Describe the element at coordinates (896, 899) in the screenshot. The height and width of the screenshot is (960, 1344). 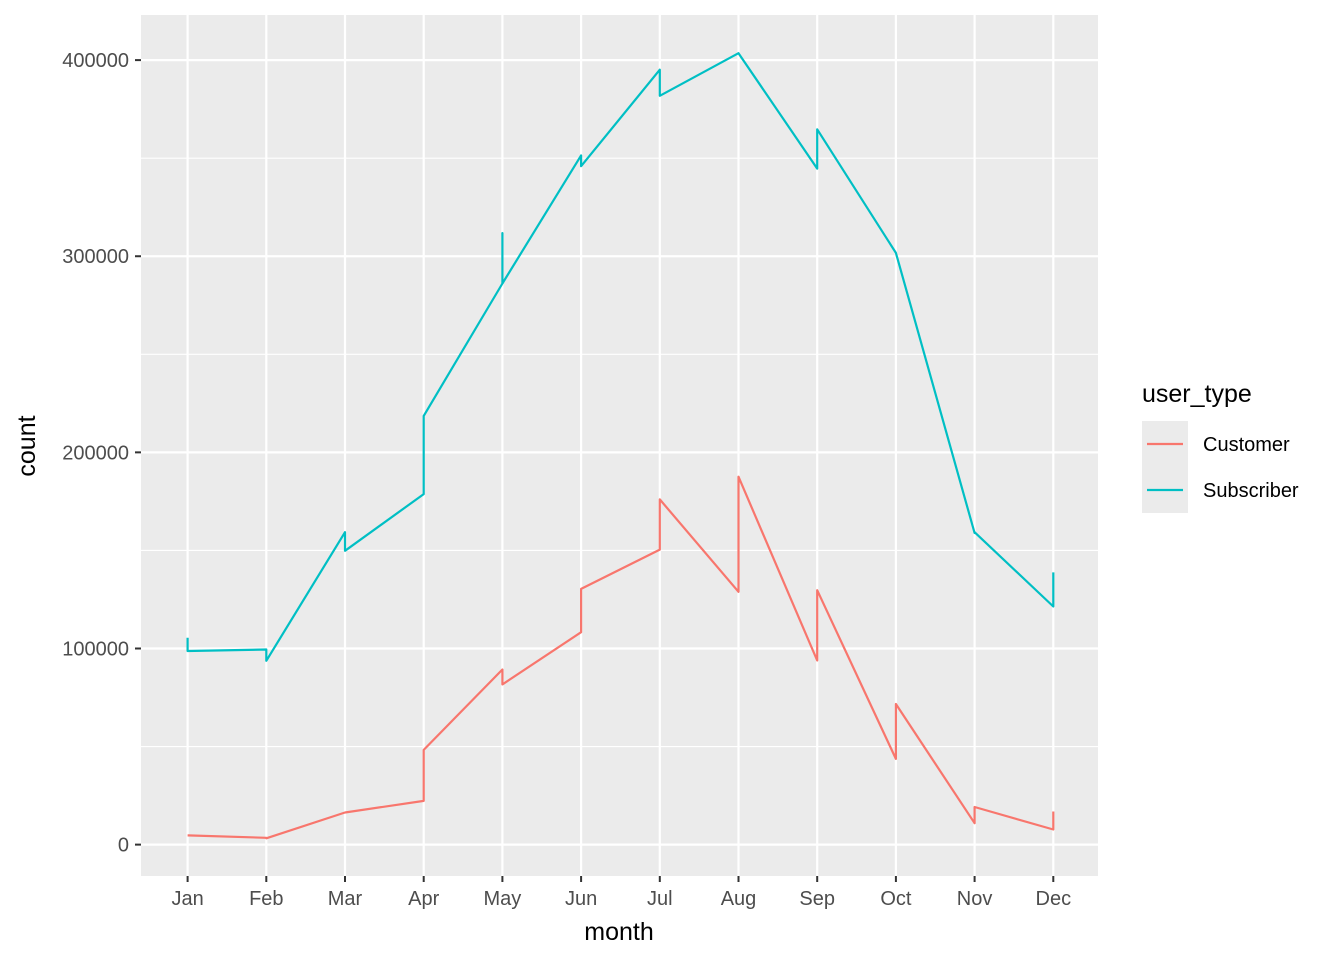
I see `x-tick-label: Oct` at that location.